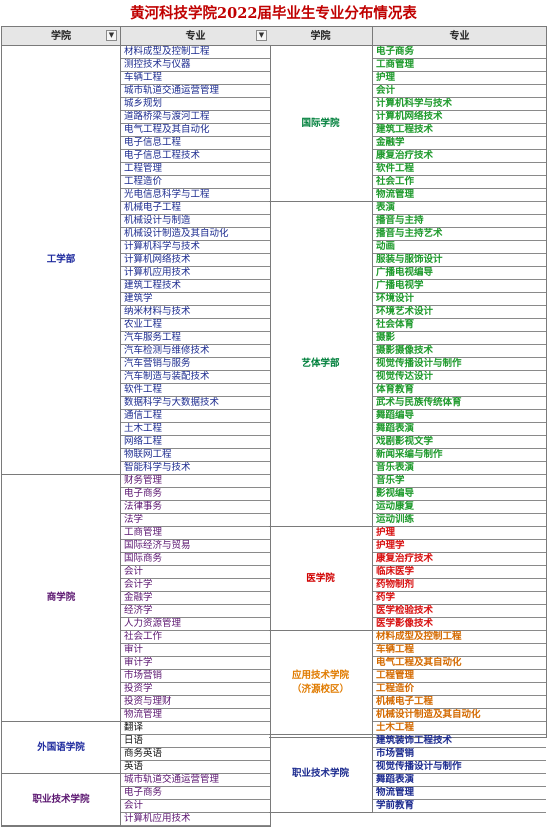 The height and width of the screenshot is (827, 547). Describe the element at coordinates (459, 494) in the screenshot. I see `major-cell: 影视编导` at that location.